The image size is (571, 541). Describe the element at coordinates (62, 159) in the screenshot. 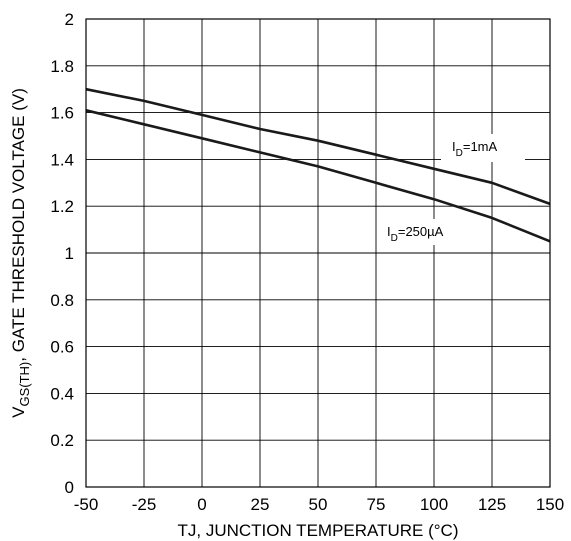

I see `y-tick-label: 1.4` at that location.